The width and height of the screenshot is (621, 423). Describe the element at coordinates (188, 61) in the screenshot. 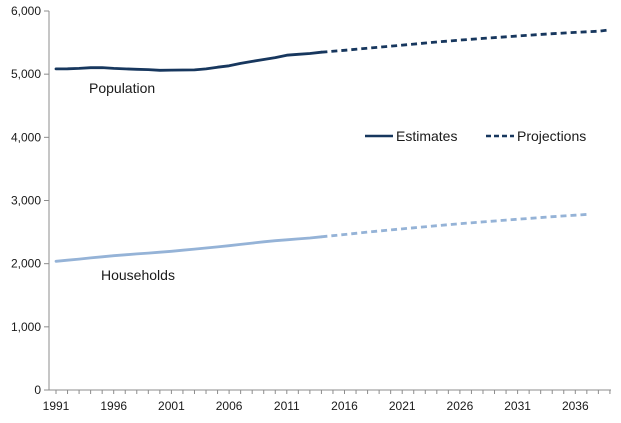

I see `population-estimates-line` at that location.